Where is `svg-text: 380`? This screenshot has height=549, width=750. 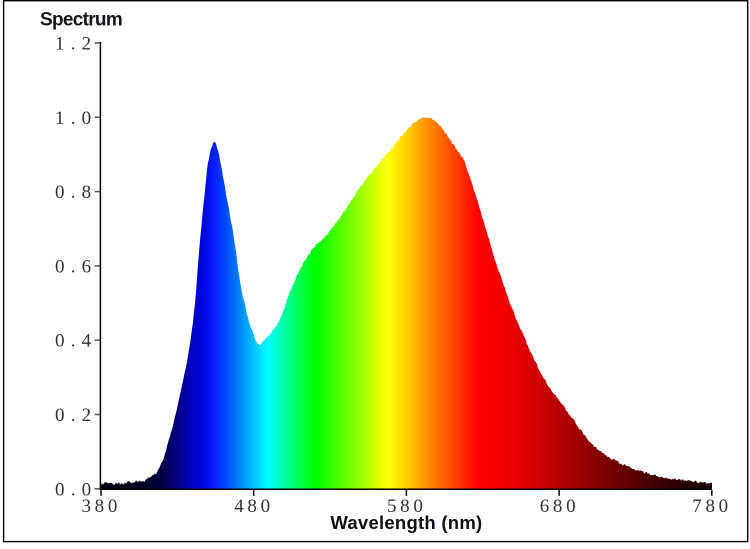
svg-text: 380 is located at coordinates (101, 506).